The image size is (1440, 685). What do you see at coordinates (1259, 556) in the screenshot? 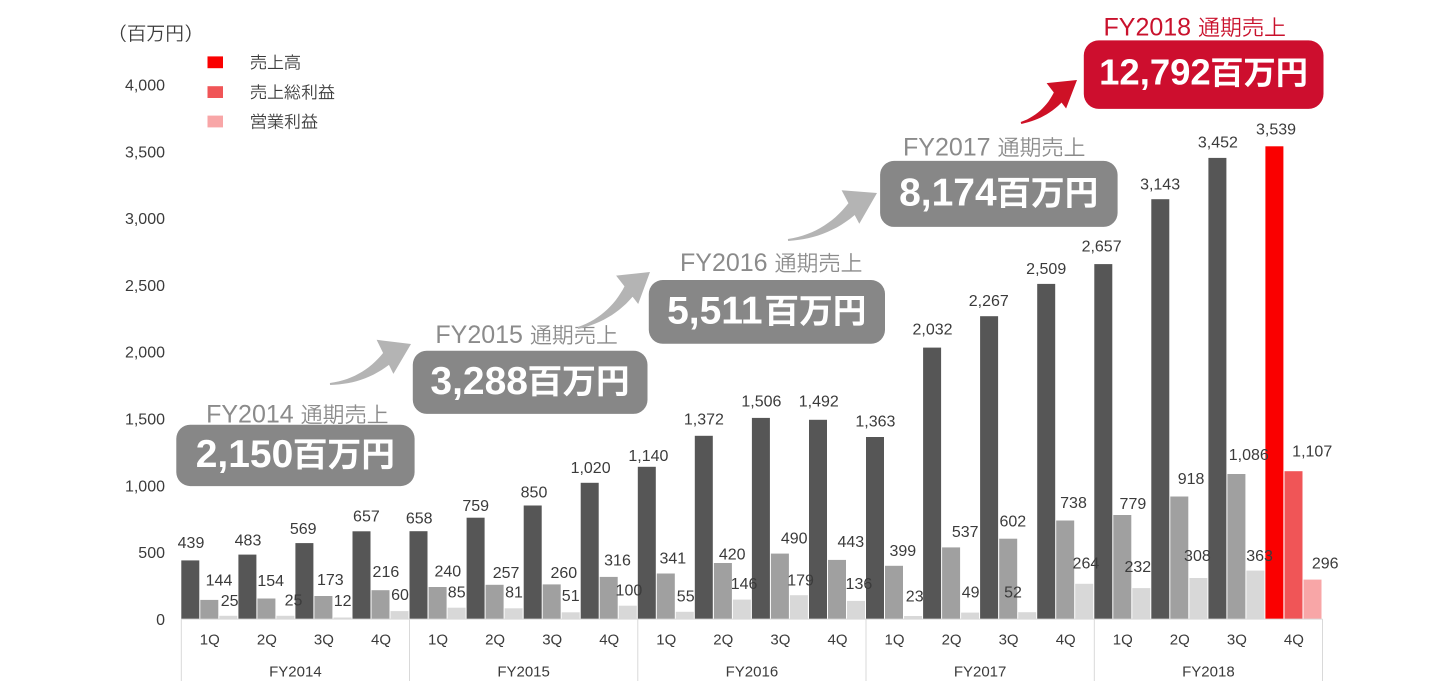
I see `svg-text: 363` at bounding box center [1259, 556].